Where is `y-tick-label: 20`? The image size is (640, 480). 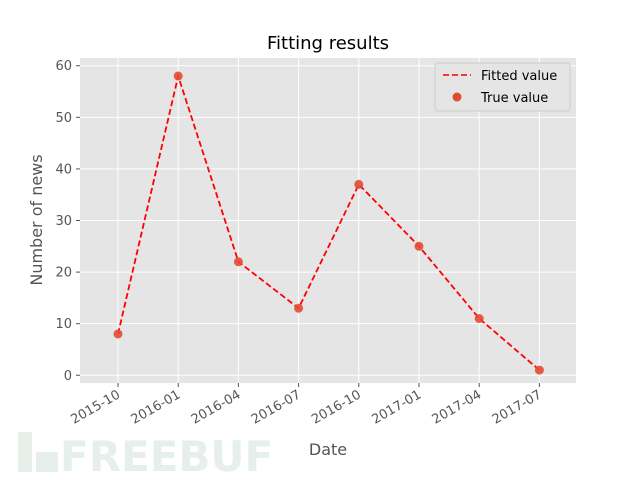
y-tick-label: 20 is located at coordinates (63, 273).